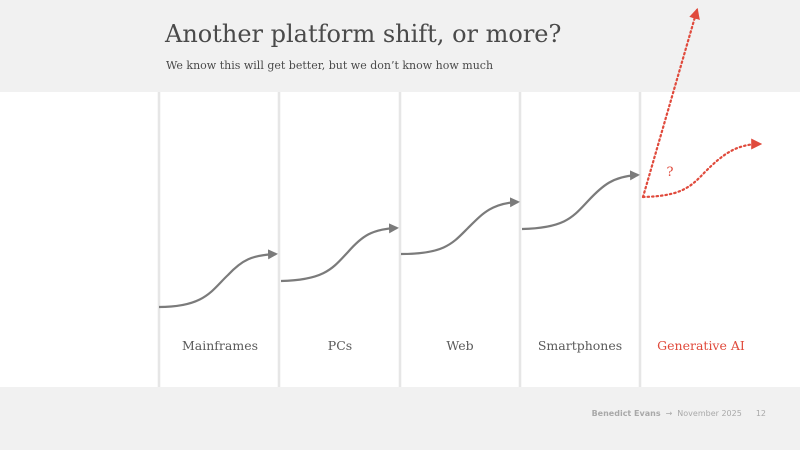  What do you see at coordinates (363, 34) in the screenshot?
I see `slide-title: Another platform shift, or more?` at bounding box center [363, 34].